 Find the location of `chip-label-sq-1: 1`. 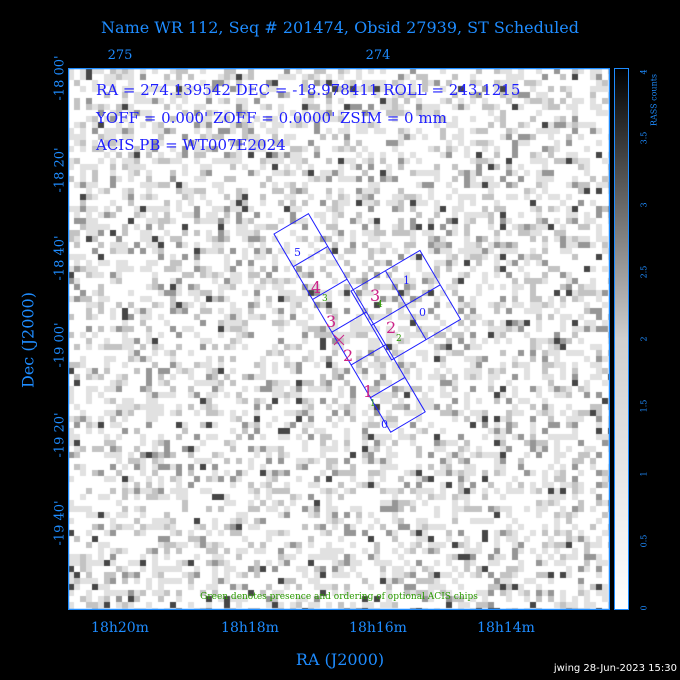

chip-label-sq-1: 1 is located at coordinates (406, 280).